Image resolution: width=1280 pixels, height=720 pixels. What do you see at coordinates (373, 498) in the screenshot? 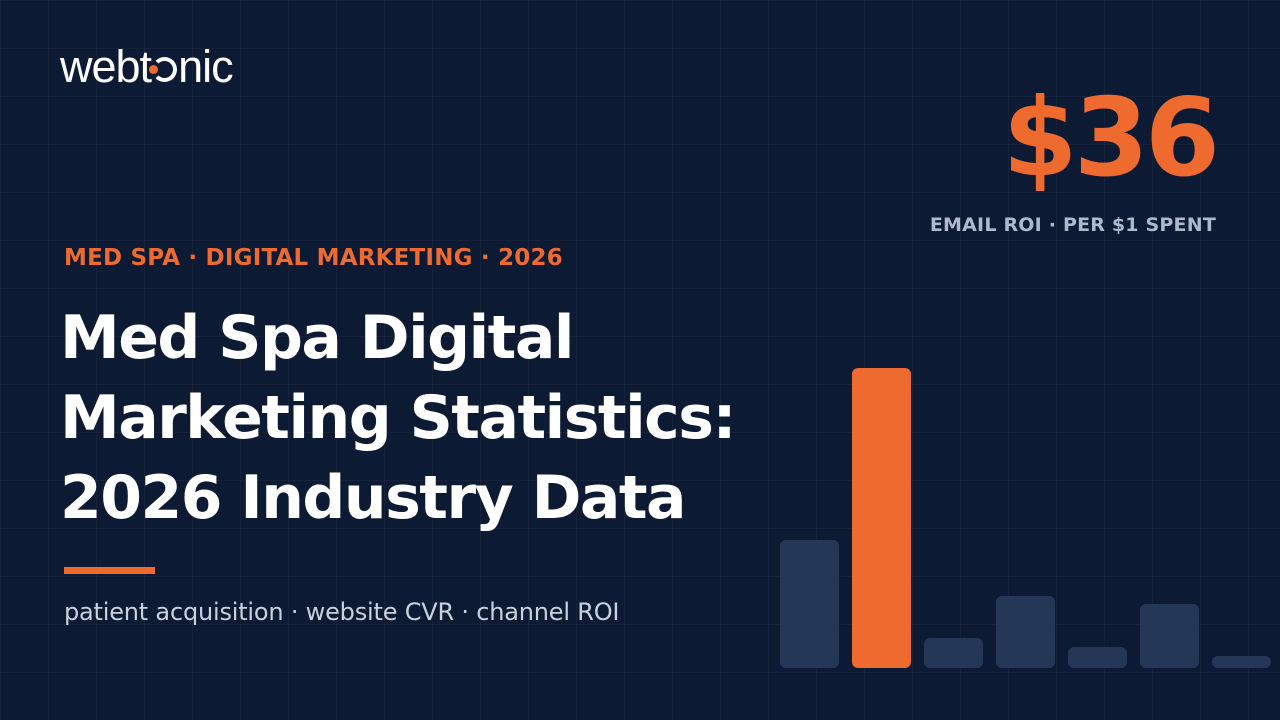
I see `title-line-3: 2026 Industry Data` at bounding box center [373, 498].